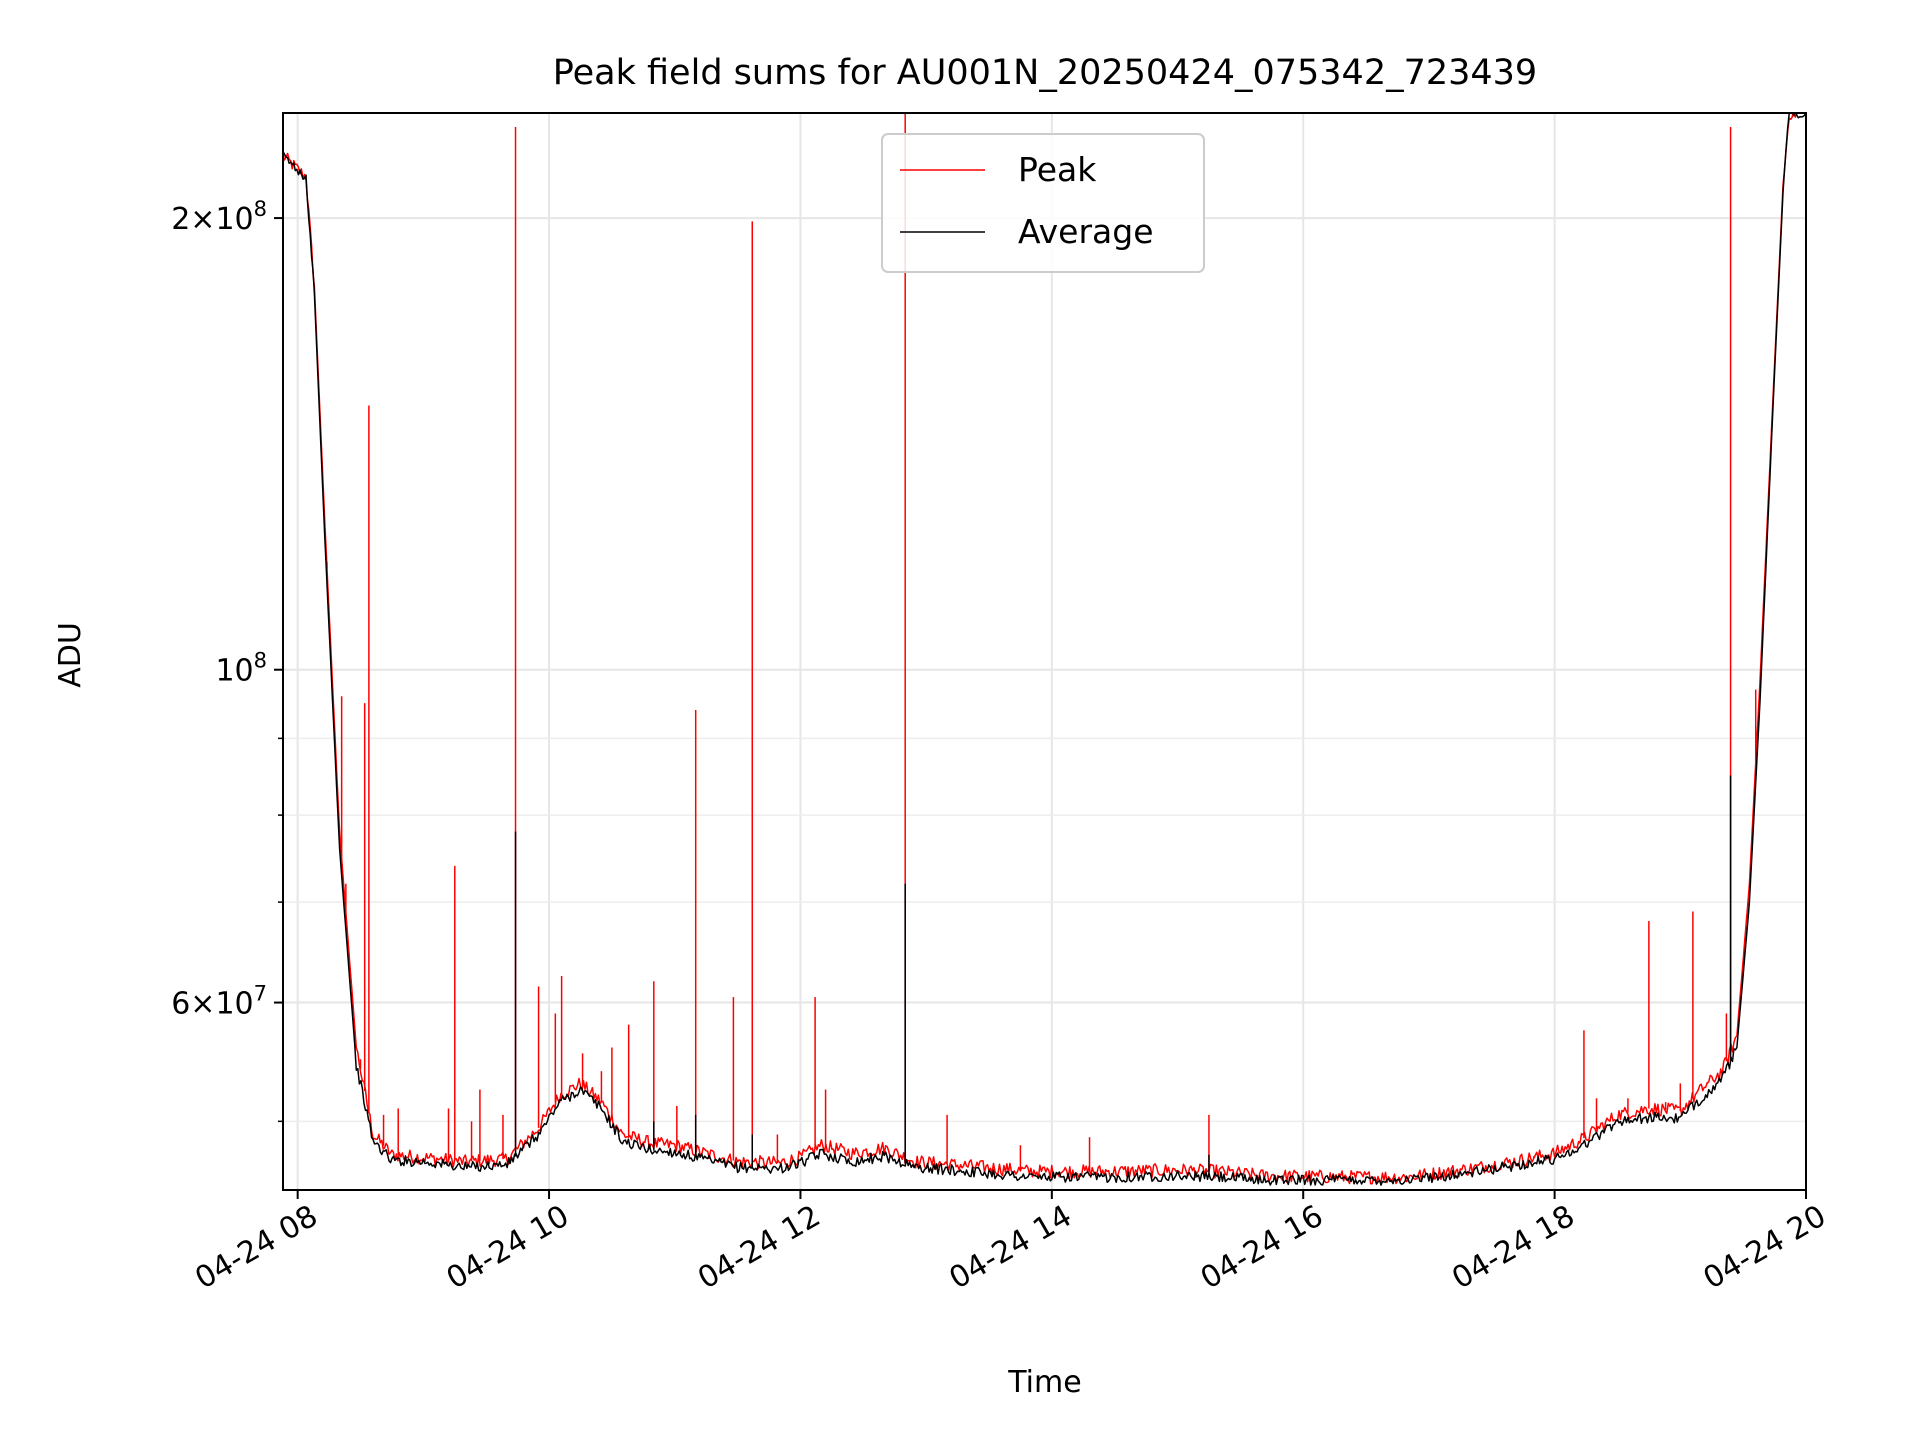 The height and width of the screenshot is (1444, 1920). Describe the element at coordinates (1262, 1248) in the screenshot. I see `x-tick-label: 04-24 16` at that location.